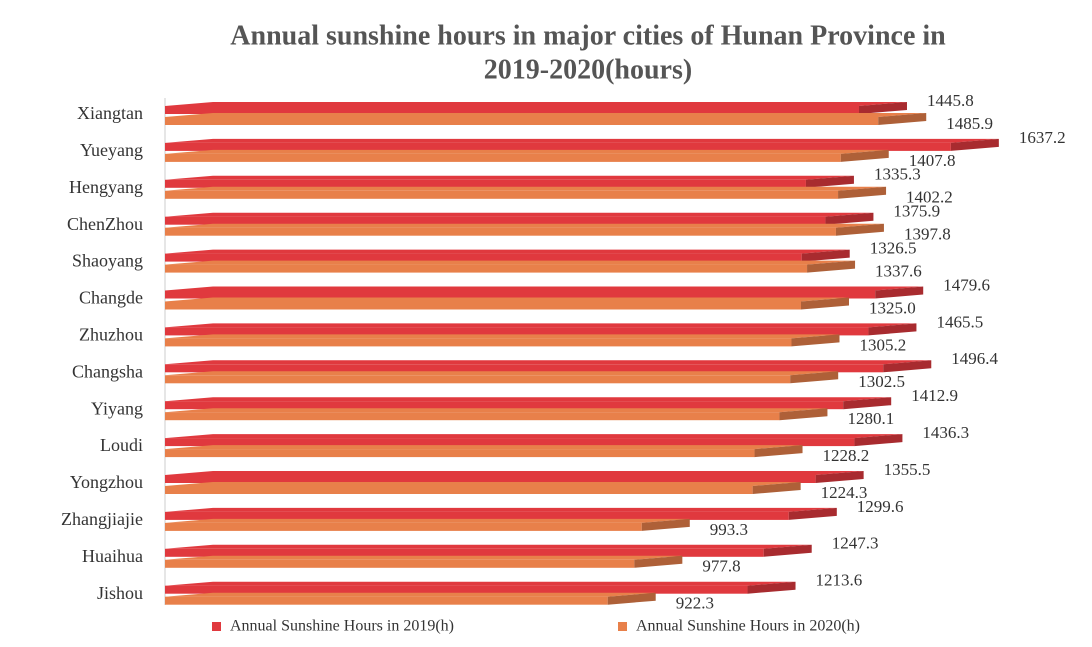 This screenshot has width=1092, height=647. Describe the element at coordinates (111, 298) in the screenshot. I see `y-tick-label: Changde` at that location.